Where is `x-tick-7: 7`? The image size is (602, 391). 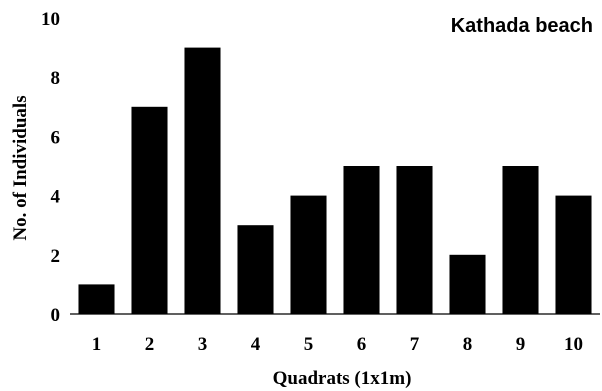 x-tick-7: 7 is located at coordinates (415, 344).